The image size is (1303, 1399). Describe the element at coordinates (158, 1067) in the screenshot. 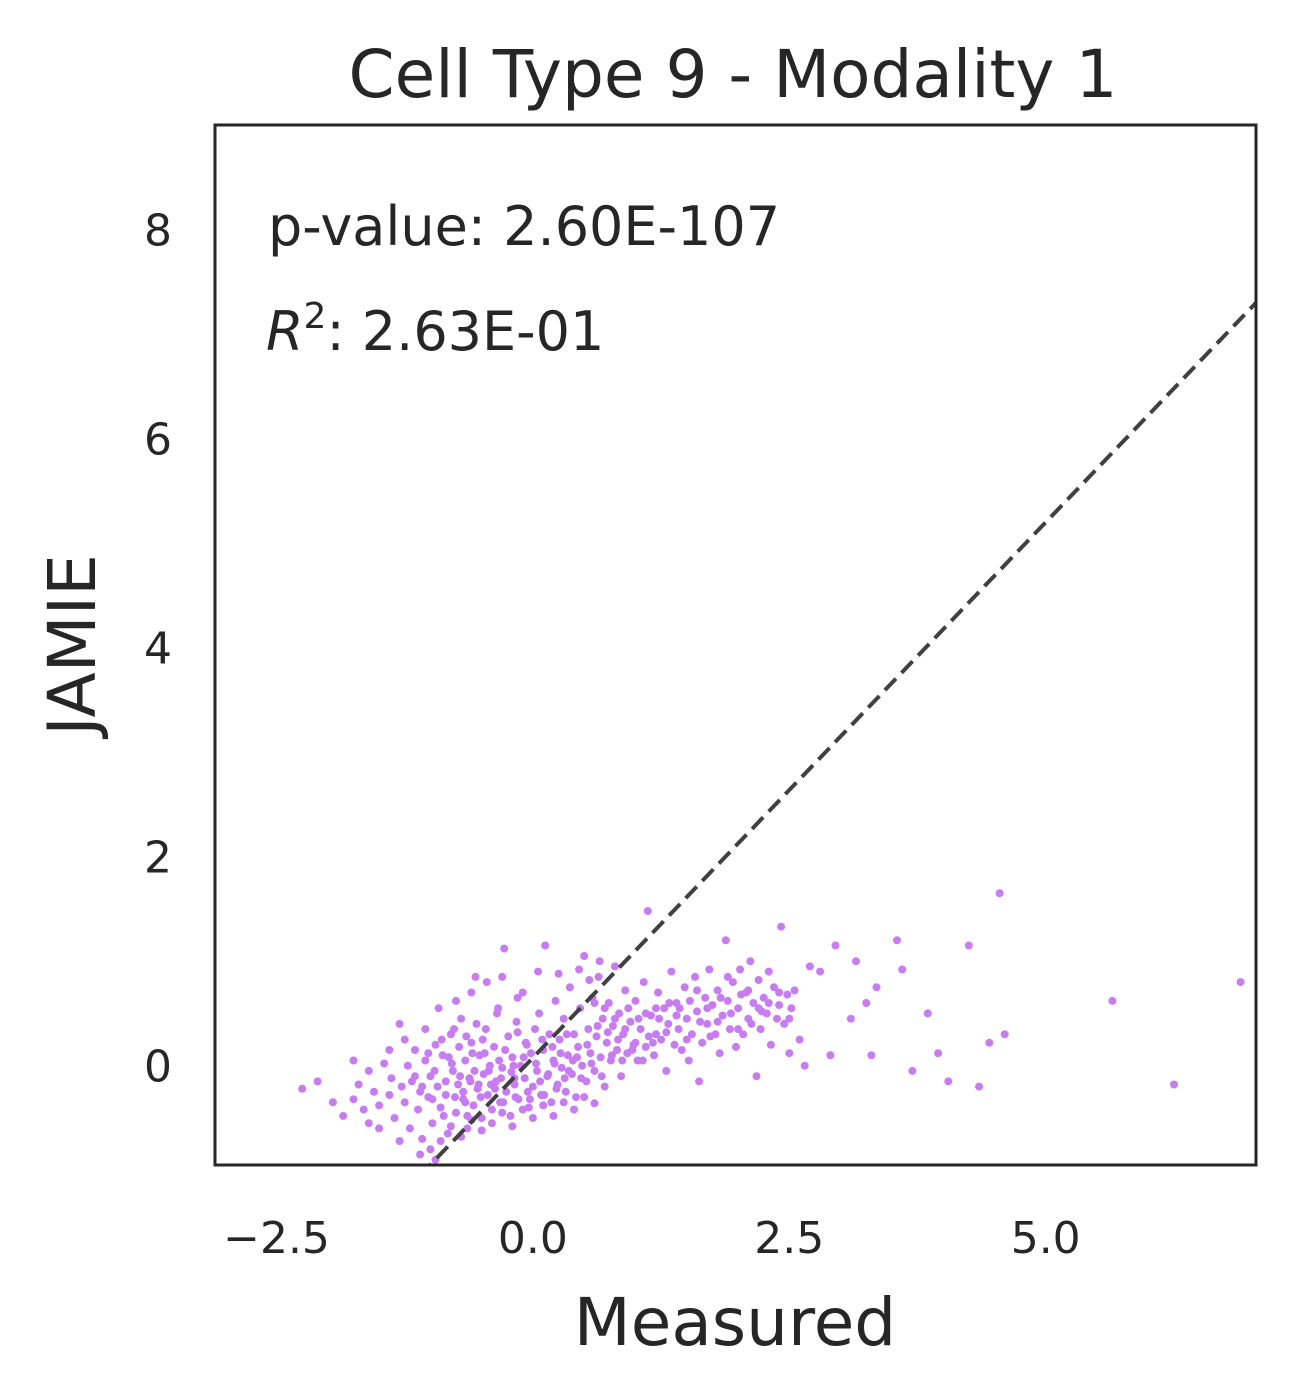

I see `y-tick-label: 0` at that location.